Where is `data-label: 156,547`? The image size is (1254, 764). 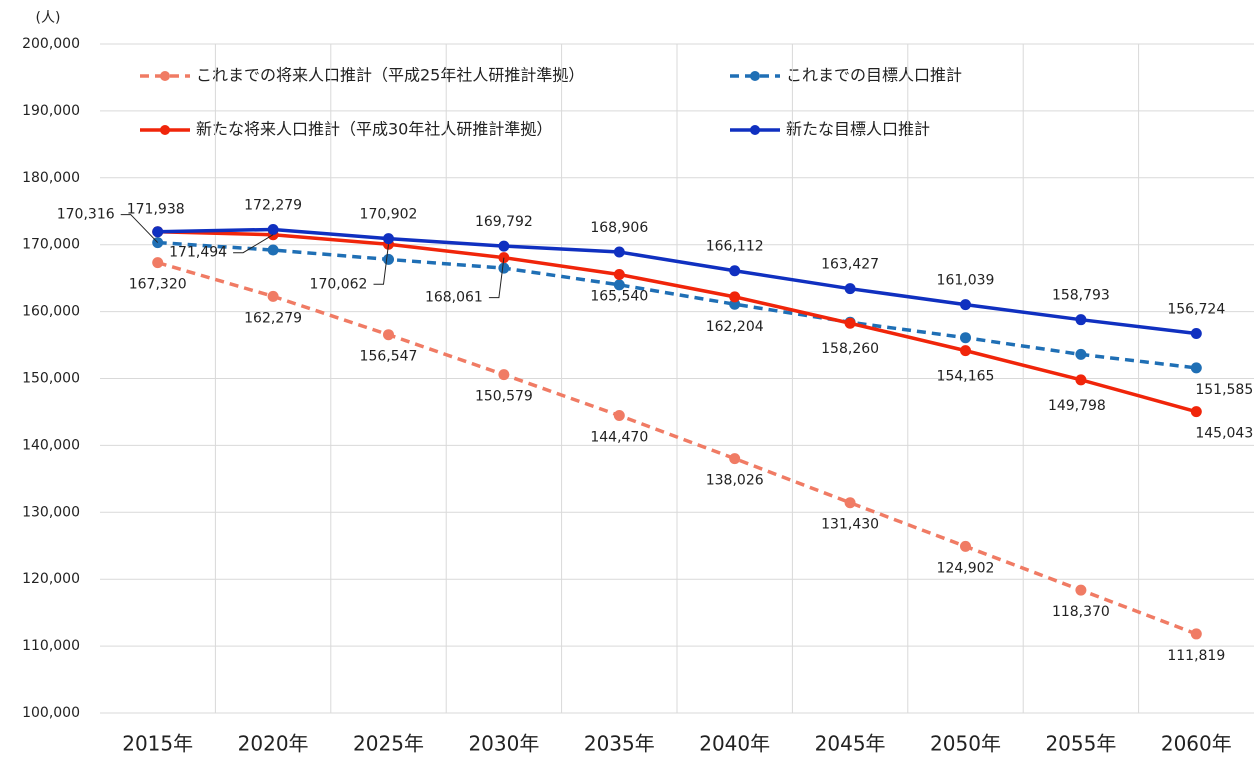
data-label: 156,547 is located at coordinates (389, 357).